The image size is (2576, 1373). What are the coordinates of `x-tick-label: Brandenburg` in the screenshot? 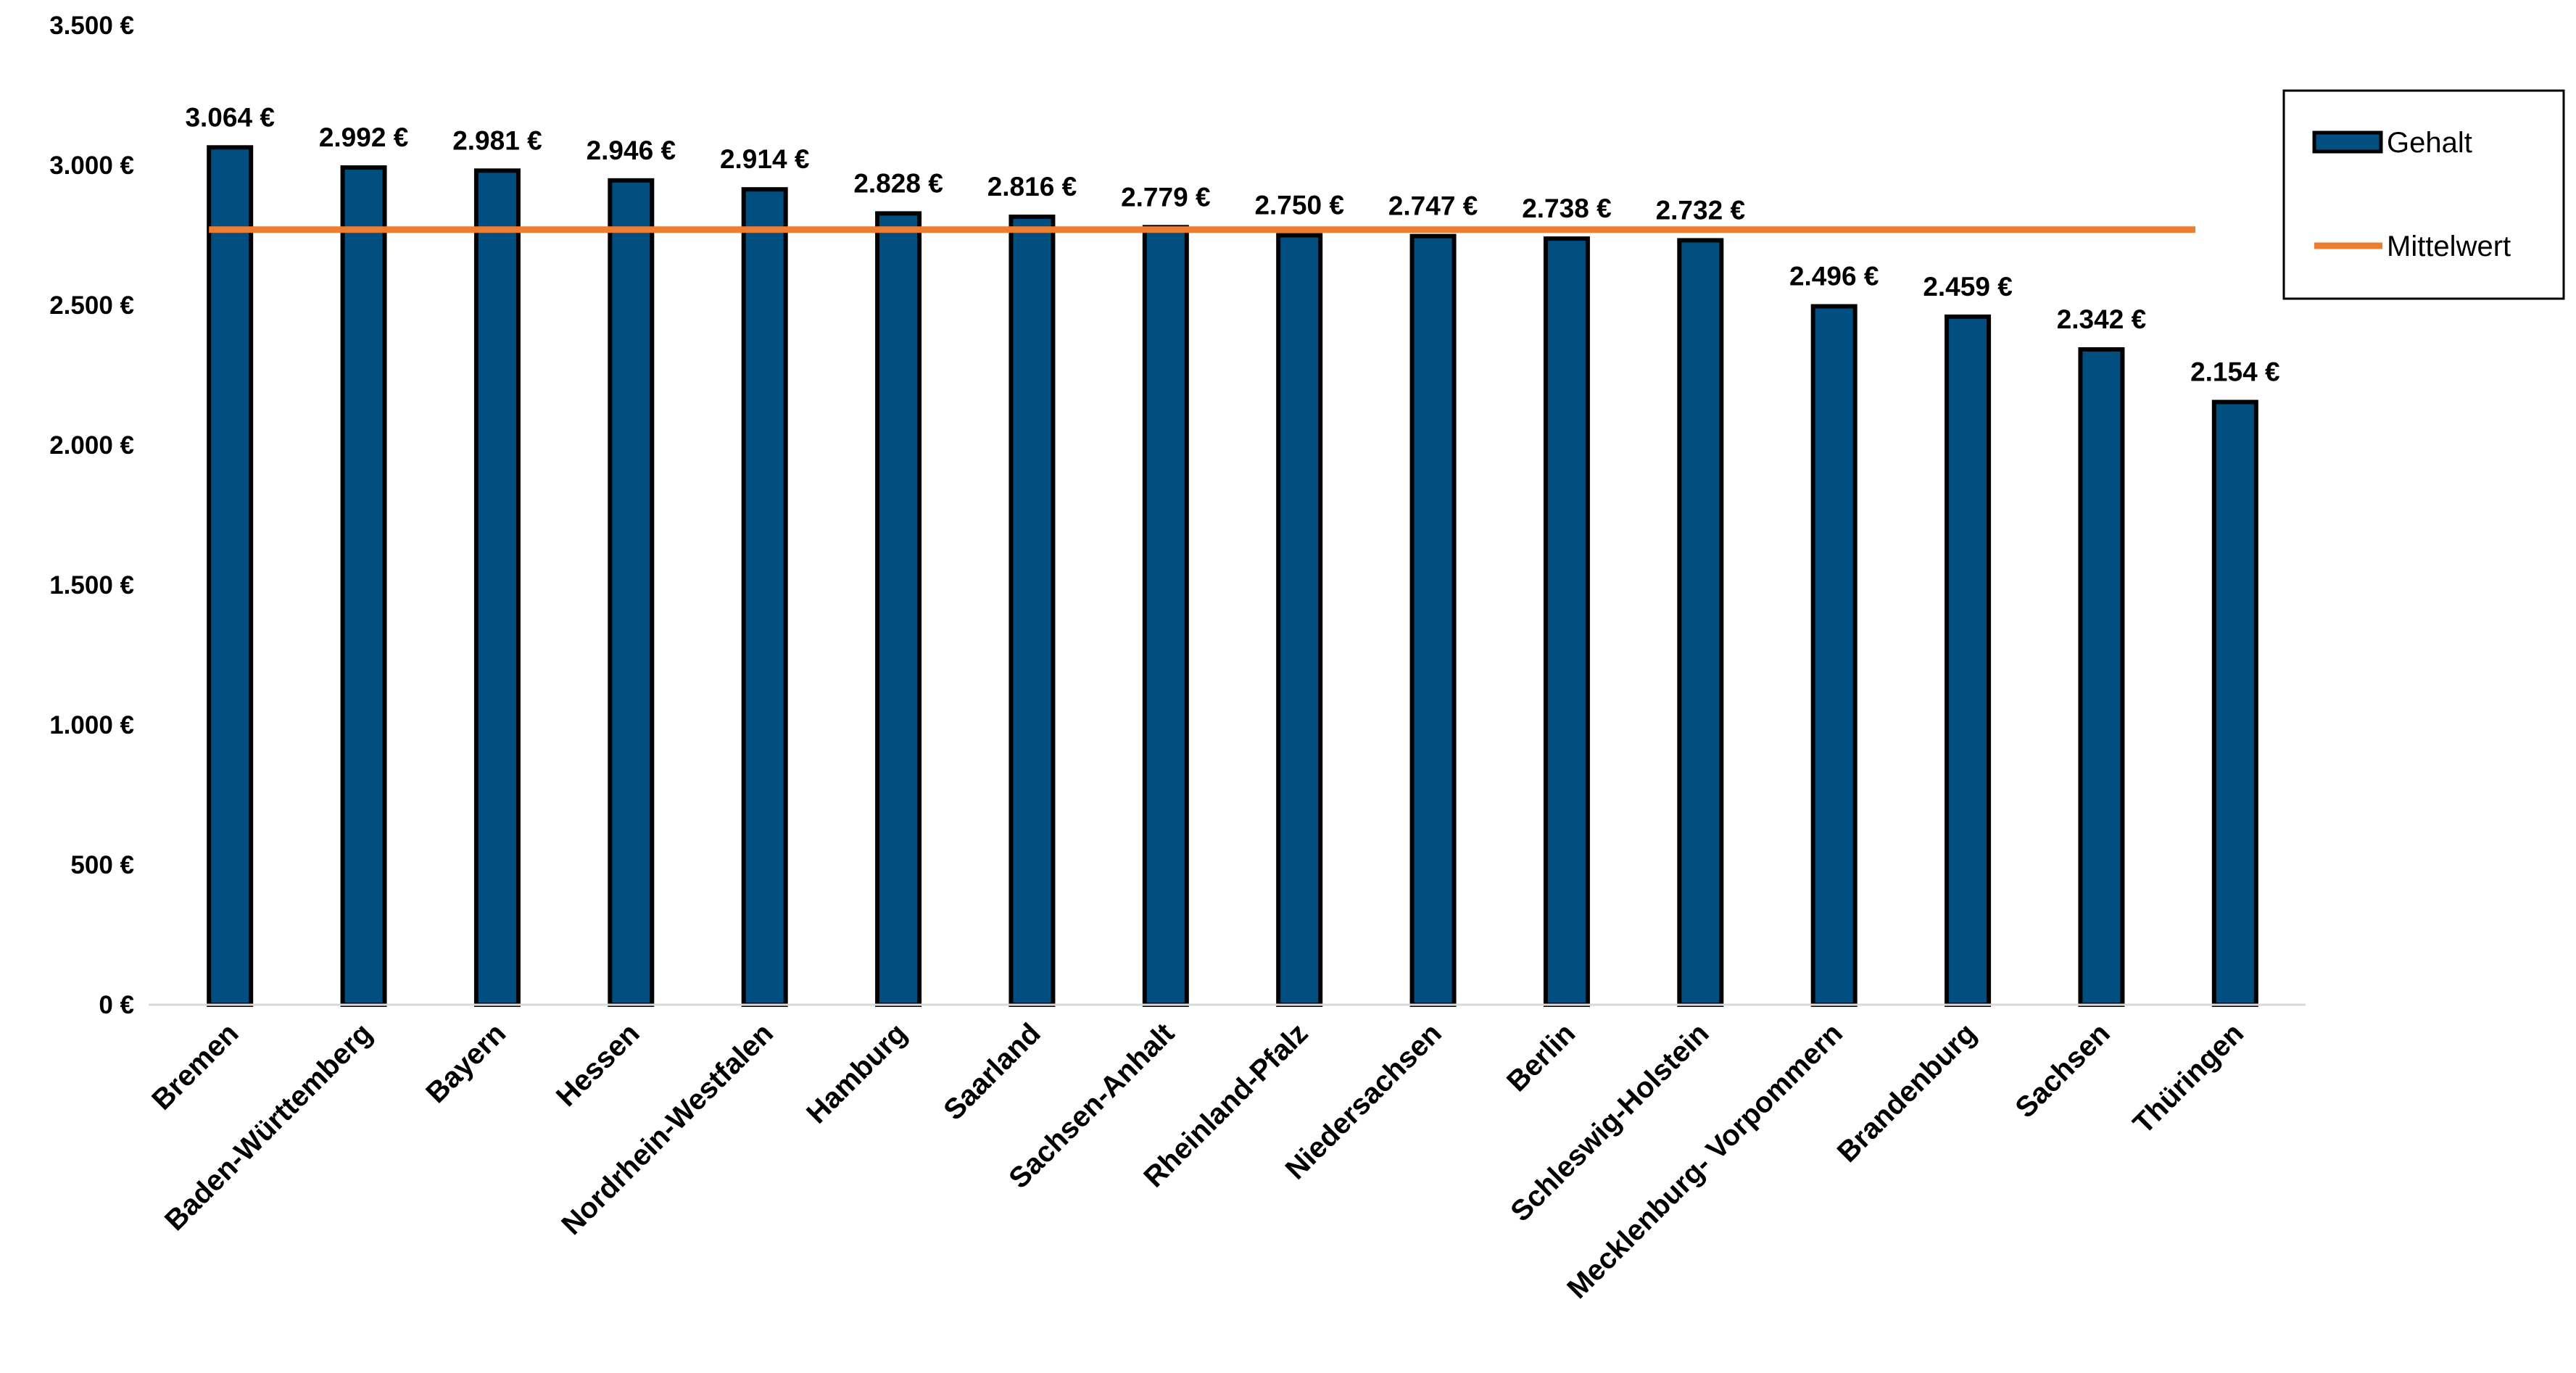 It's located at (1907, 1093).